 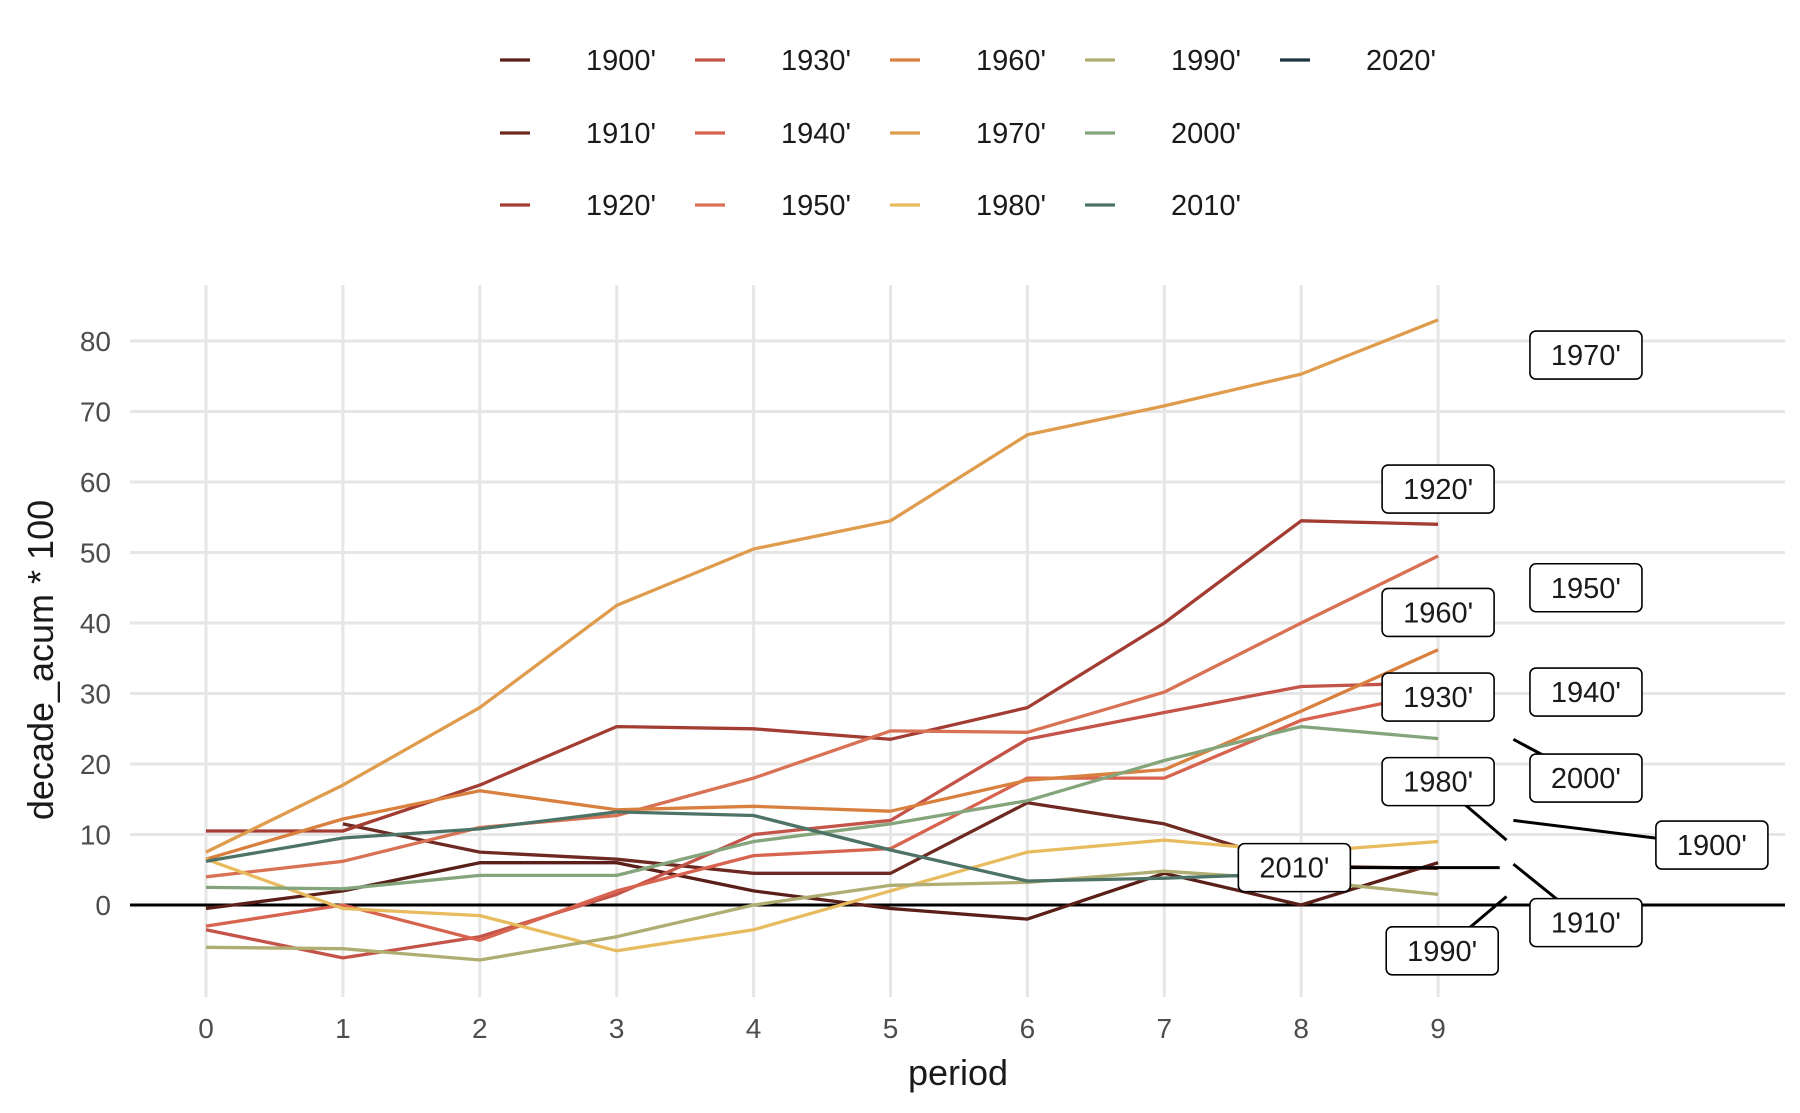 What do you see at coordinates (95, 412) in the screenshot?
I see `y-tick-label: 70` at bounding box center [95, 412].